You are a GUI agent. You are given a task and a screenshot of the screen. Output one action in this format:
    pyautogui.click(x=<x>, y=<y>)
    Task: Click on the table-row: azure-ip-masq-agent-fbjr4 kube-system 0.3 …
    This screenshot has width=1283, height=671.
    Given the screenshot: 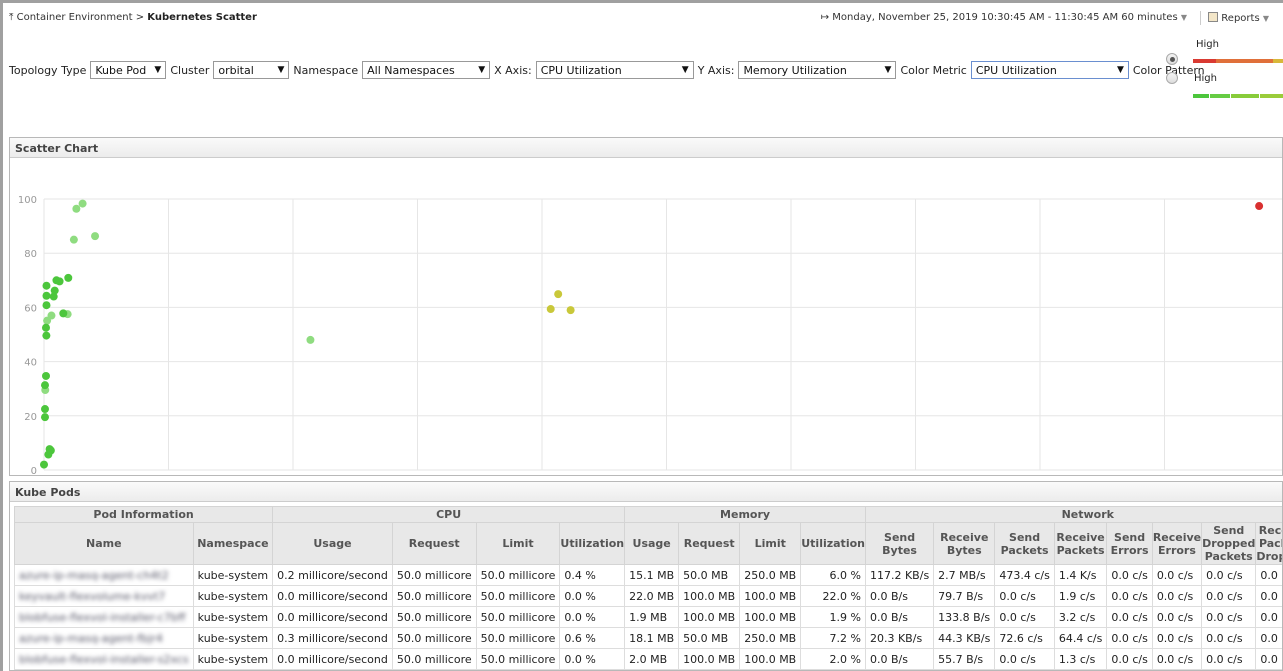 What is the action you would take?
    pyautogui.click(x=648, y=638)
    